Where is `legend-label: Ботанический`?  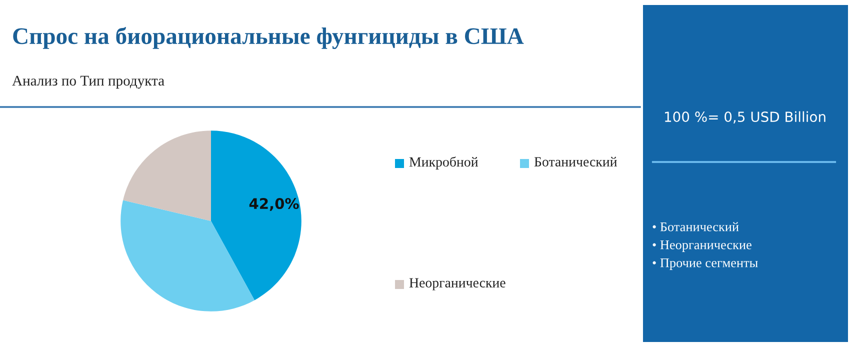 legend-label: Ботанический is located at coordinates (575, 161).